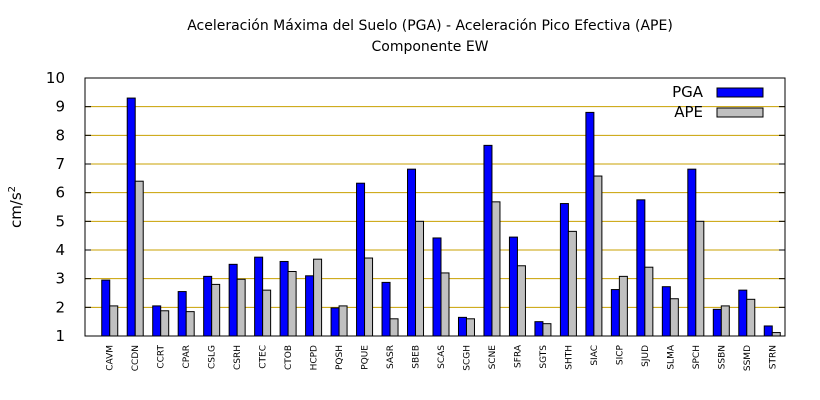 The height and width of the screenshot is (400, 820). I want to click on y-axis-label-superscript: 2, so click(12, 189).